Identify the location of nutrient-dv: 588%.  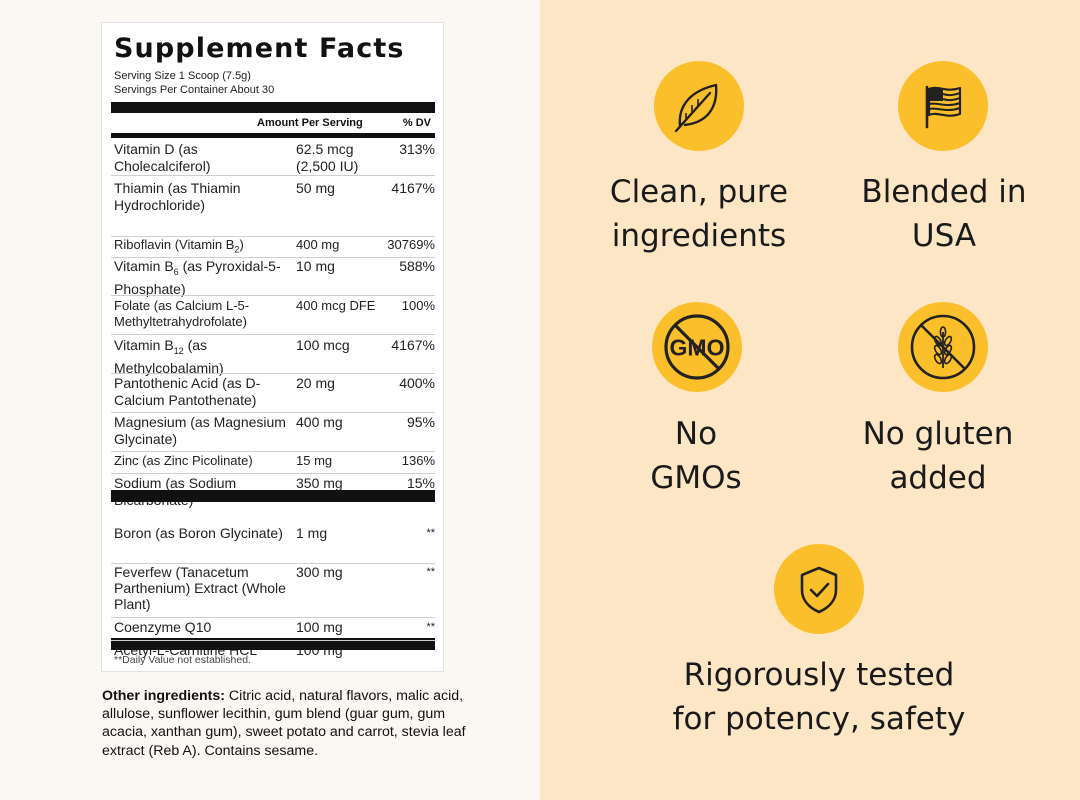
(417, 266).